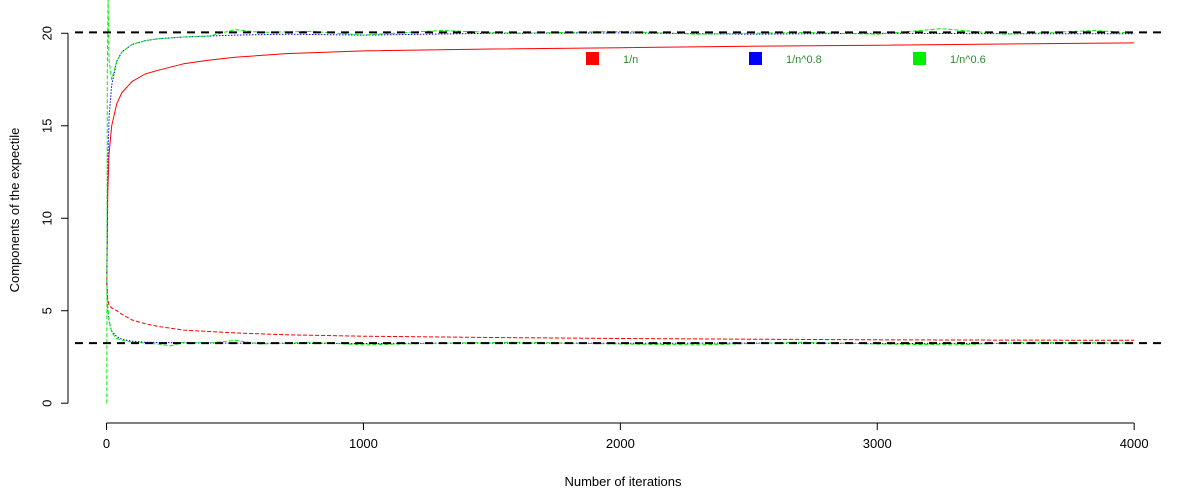 The width and height of the screenshot is (1178, 495). What do you see at coordinates (877, 443) in the screenshot?
I see `x-tick-label: 3000` at bounding box center [877, 443].